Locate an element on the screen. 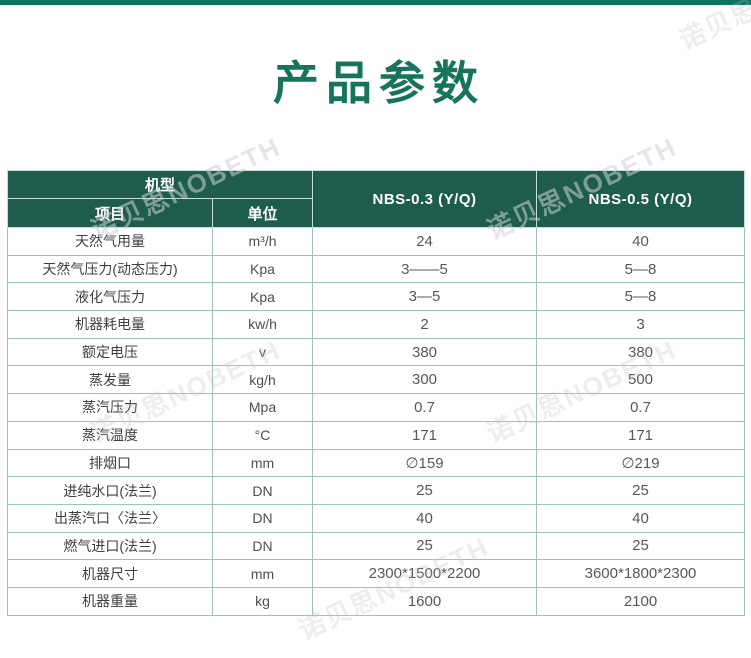 This screenshot has width=751, height=658. spec-value-model1: 40 is located at coordinates (425, 518).